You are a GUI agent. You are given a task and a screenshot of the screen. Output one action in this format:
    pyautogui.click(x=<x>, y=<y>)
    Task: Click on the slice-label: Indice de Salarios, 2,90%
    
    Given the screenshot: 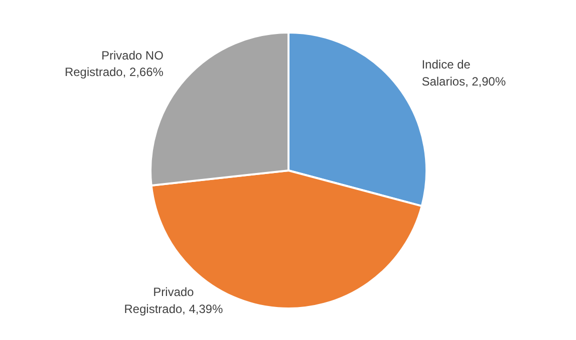 What is the action you would take?
    pyautogui.click(x=464, y=73)
    